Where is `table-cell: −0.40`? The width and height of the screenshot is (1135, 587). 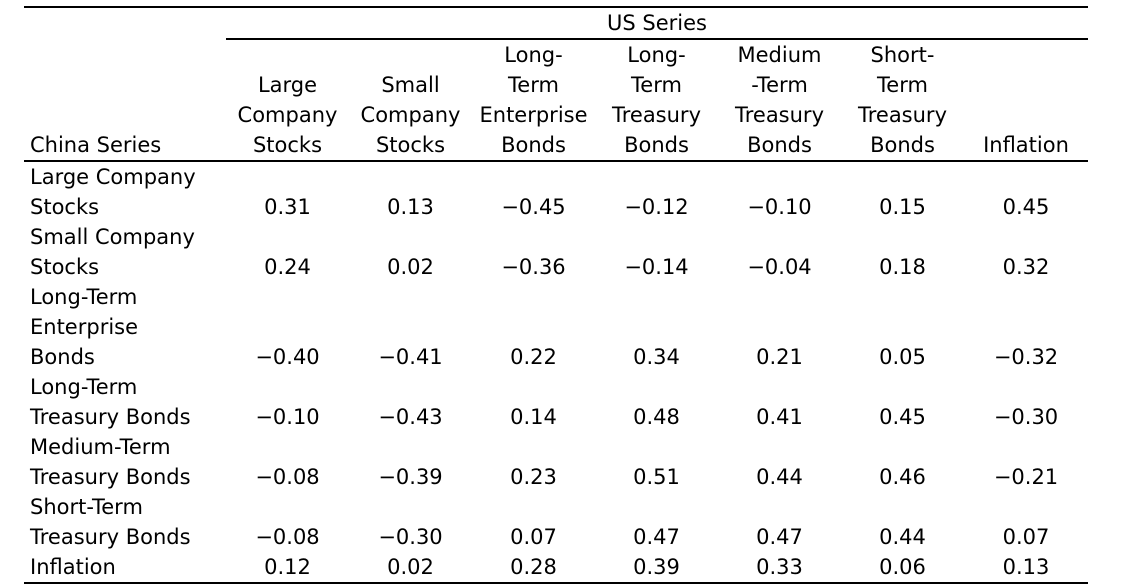 table-cell: −0.40 is located at coordinates (287, 357).